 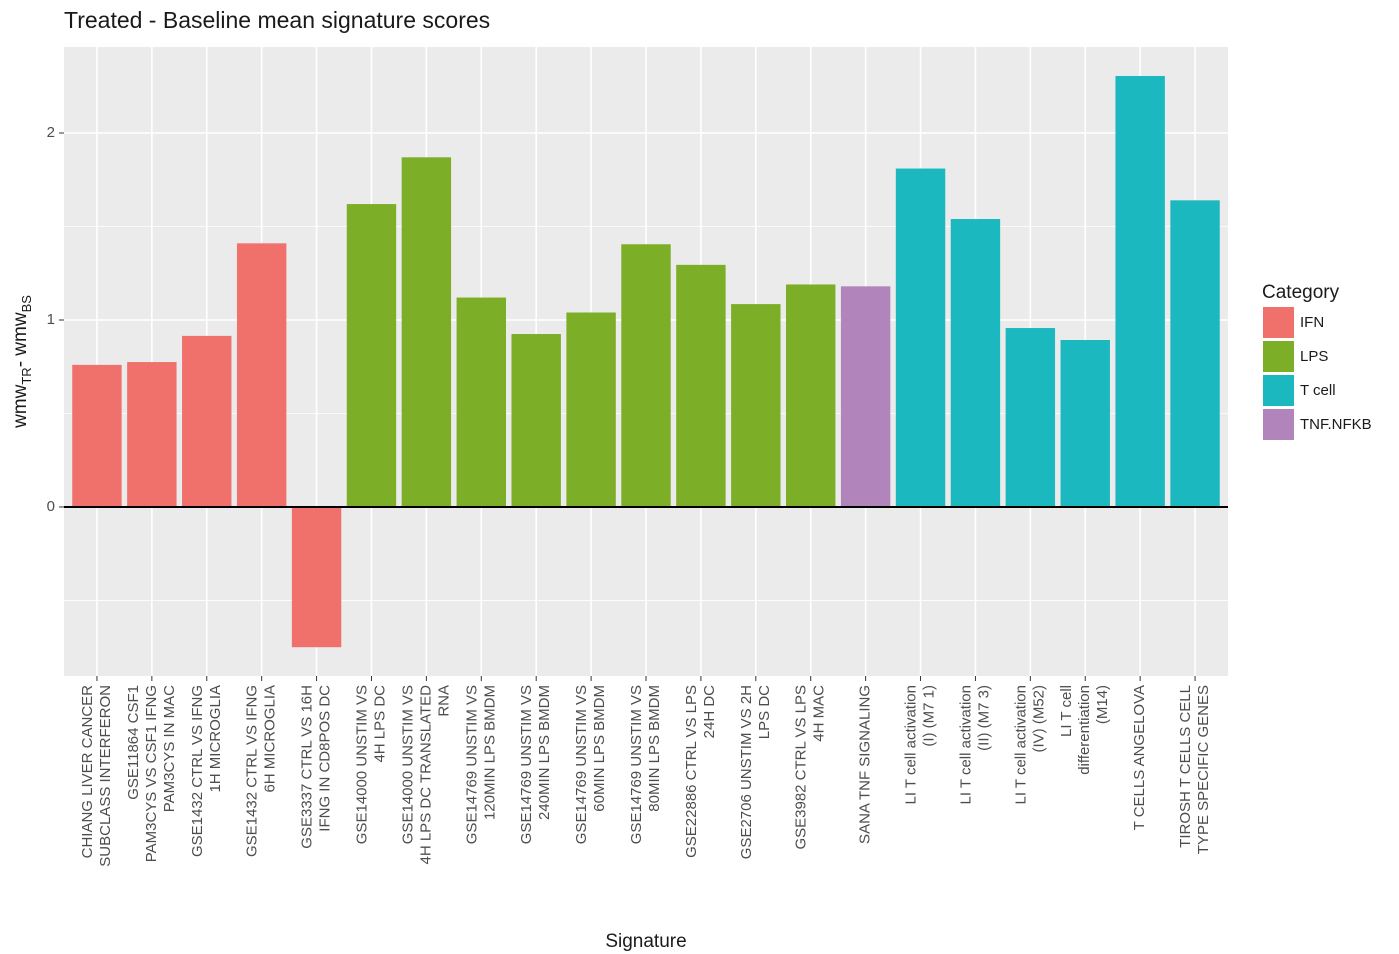 What do you see at coordinates (26, 304) in the screenshot?
I see `y-axis-title-part: BS` at bounding box center [26, 304].